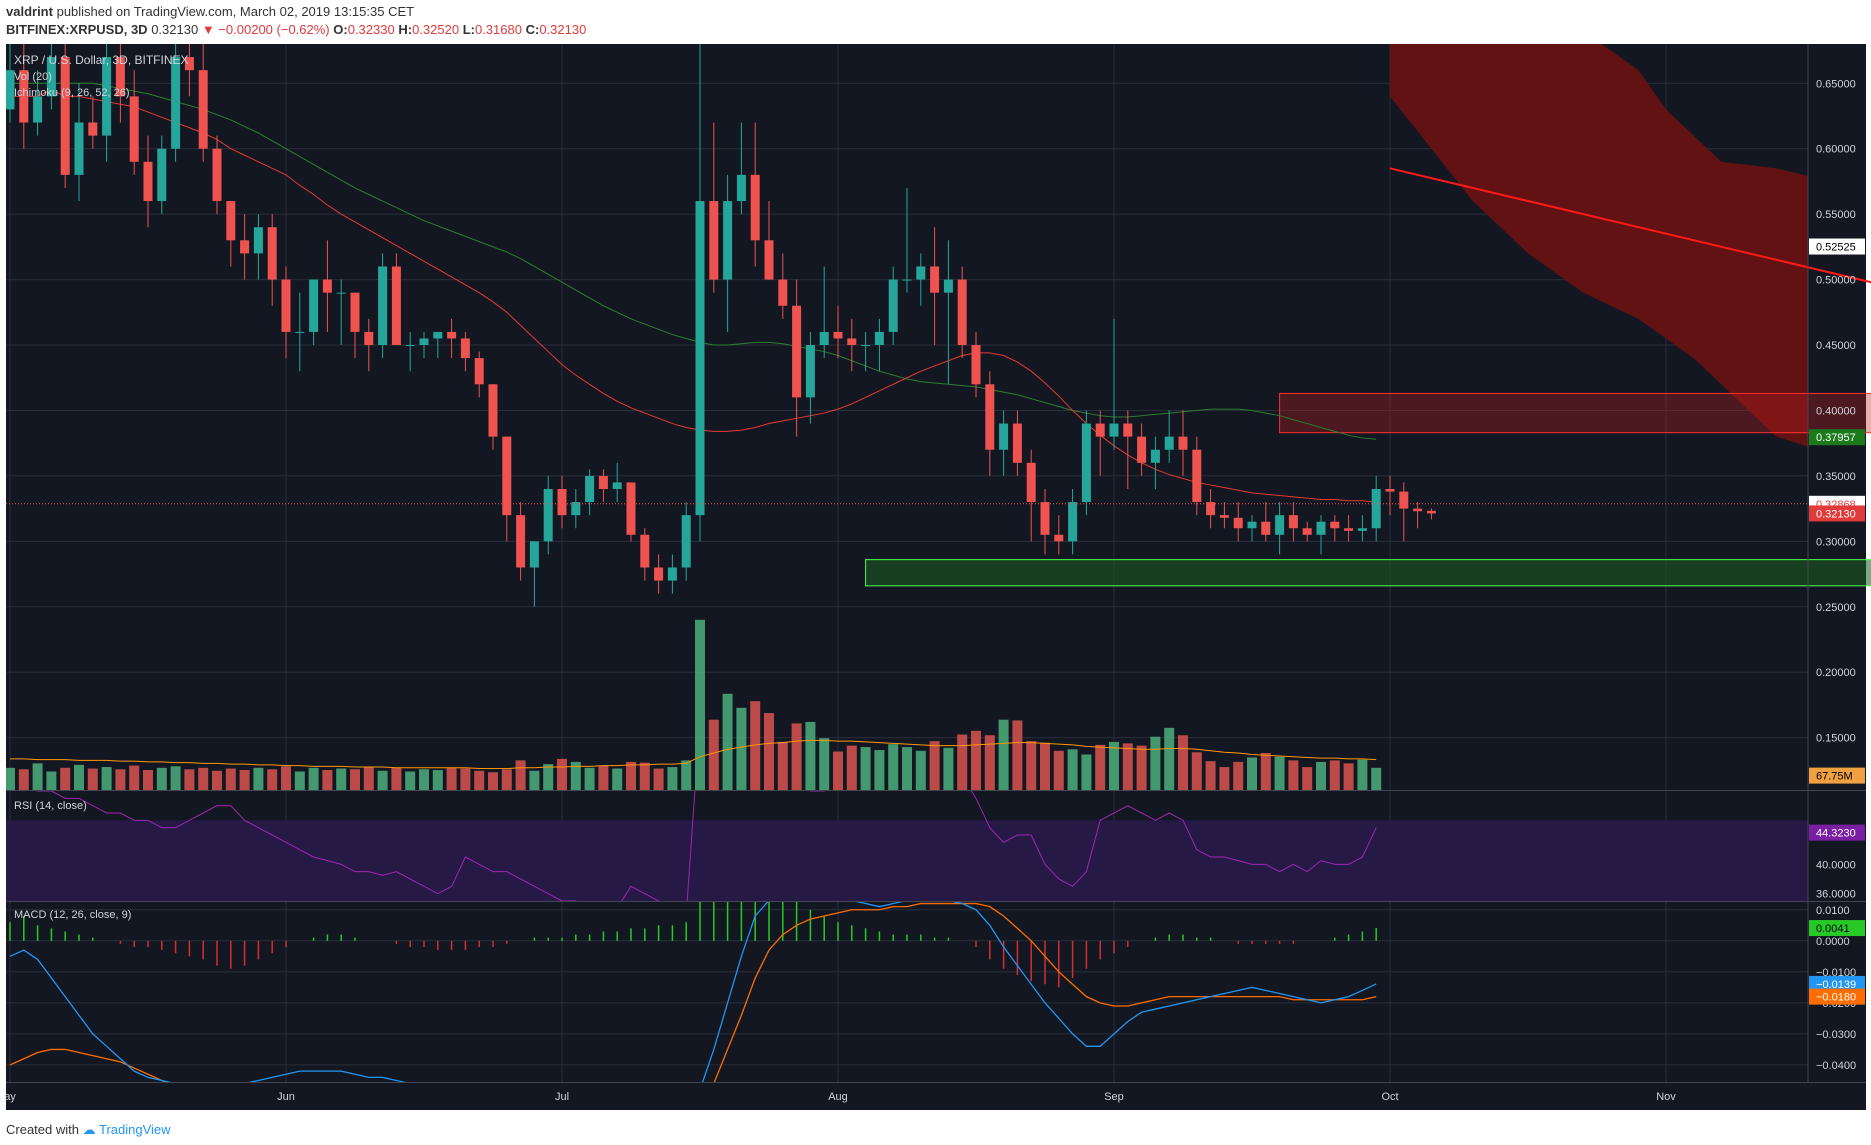  I want to click on price-badge-label: 67.75M, so click(1834, 777).